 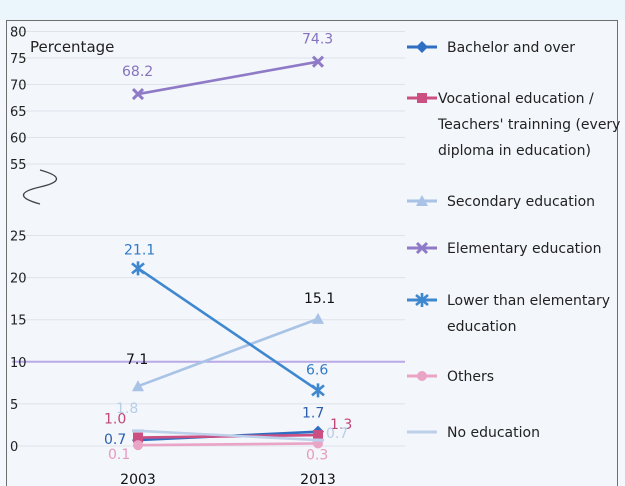 What do you see at coordinates (137, 360) in the screenshot?
I see `data-label-2-0: 7.1` at bounding box center [137, 360].